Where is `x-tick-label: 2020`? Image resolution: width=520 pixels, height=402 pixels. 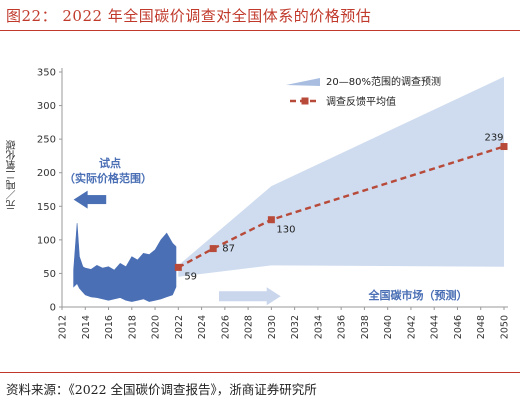
x-tick-label: 2020 is located at coordinates (156, 327).